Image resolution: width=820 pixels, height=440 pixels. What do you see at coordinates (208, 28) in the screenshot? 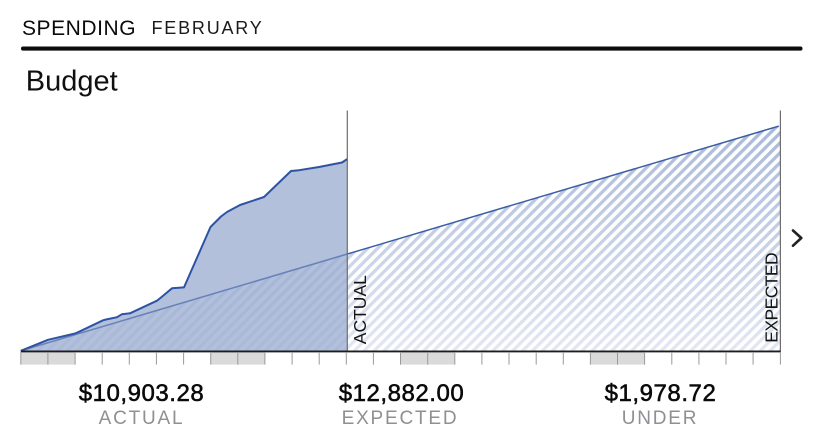
I see `svg-text: FEBRUARY` at bounding box center [208, 28].